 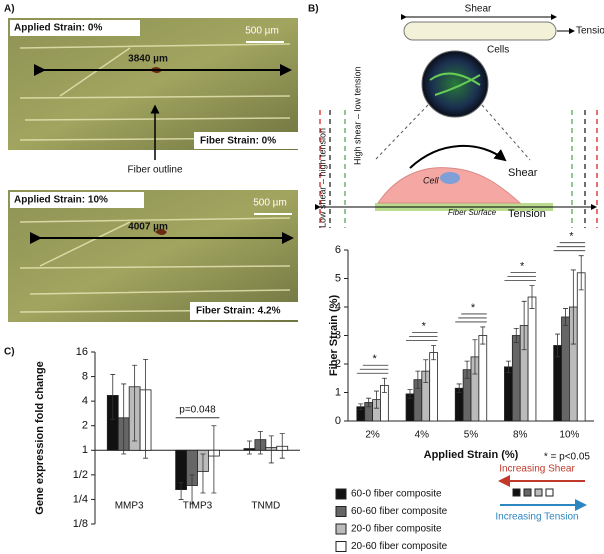 I want to click on y-tick-label: 1/8, so click(x=80, y=524).